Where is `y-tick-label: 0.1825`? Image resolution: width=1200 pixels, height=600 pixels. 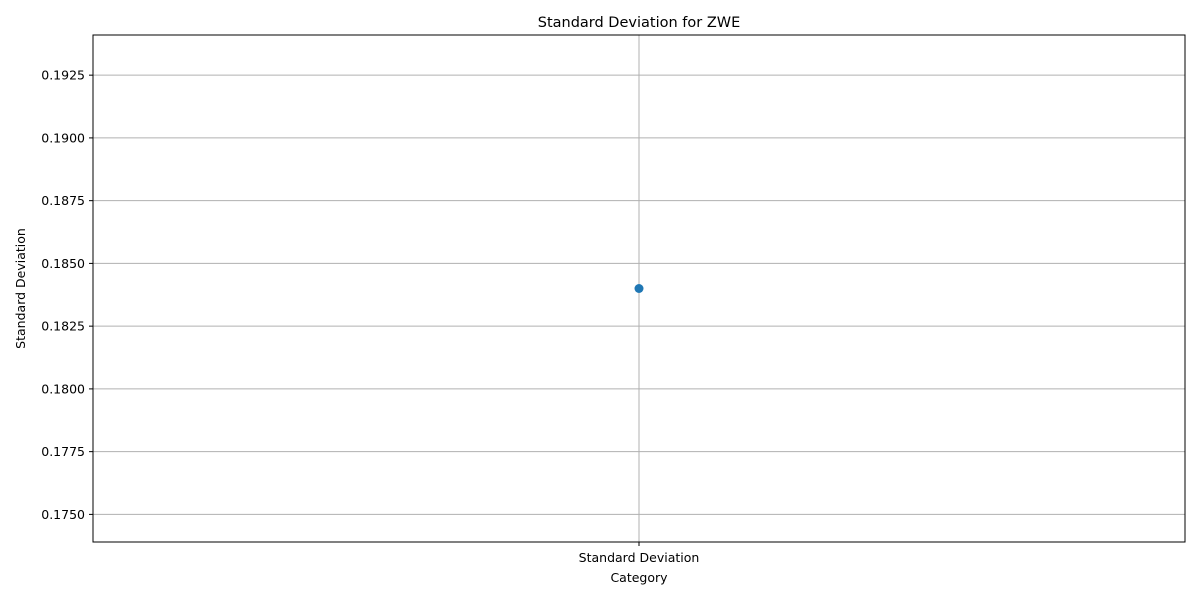 y-tick-label: 0.1825 is located at coordinates (63, 326).